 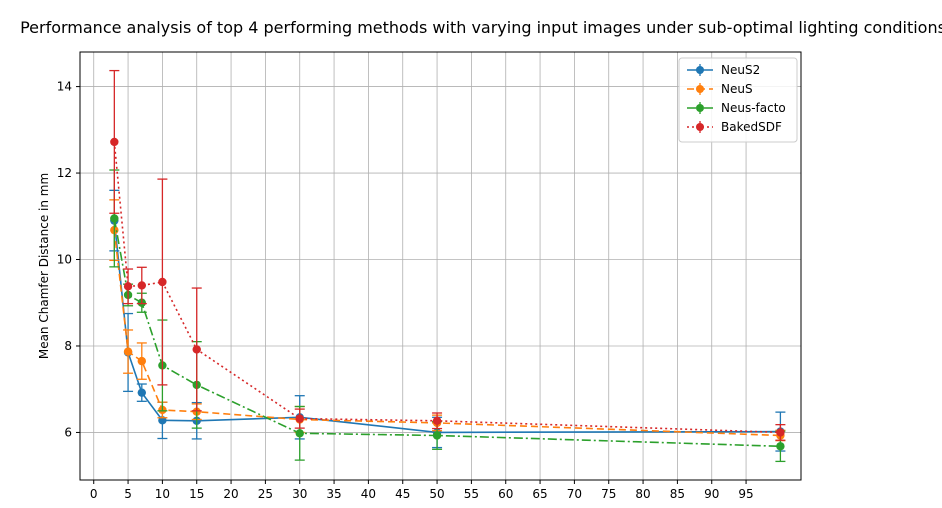 I want to click on x-tick-label: 50, so click(x=436, y=494).